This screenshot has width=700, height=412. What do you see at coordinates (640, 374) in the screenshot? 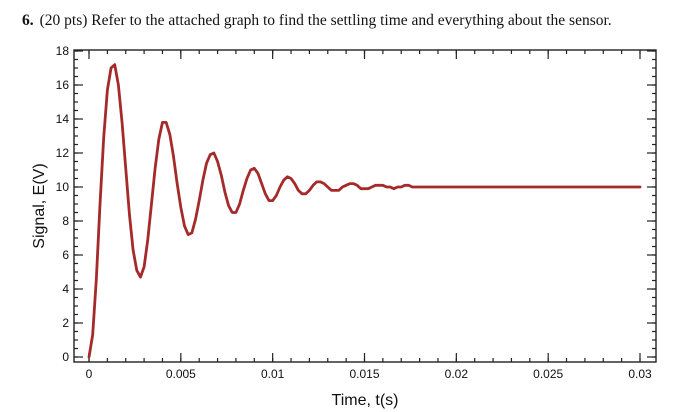
I see `x-tick-label: 0.03` at bounding box center [640, 374].